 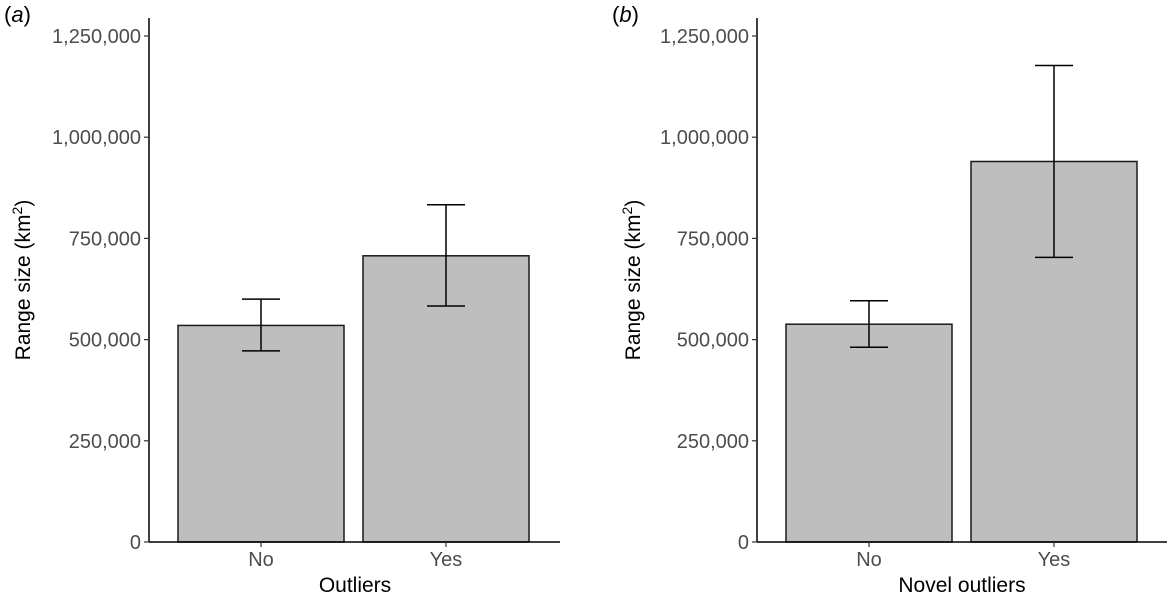 I want to click on panel-b-y-tick-label: 1,000,000, so click(x=704, y=138).